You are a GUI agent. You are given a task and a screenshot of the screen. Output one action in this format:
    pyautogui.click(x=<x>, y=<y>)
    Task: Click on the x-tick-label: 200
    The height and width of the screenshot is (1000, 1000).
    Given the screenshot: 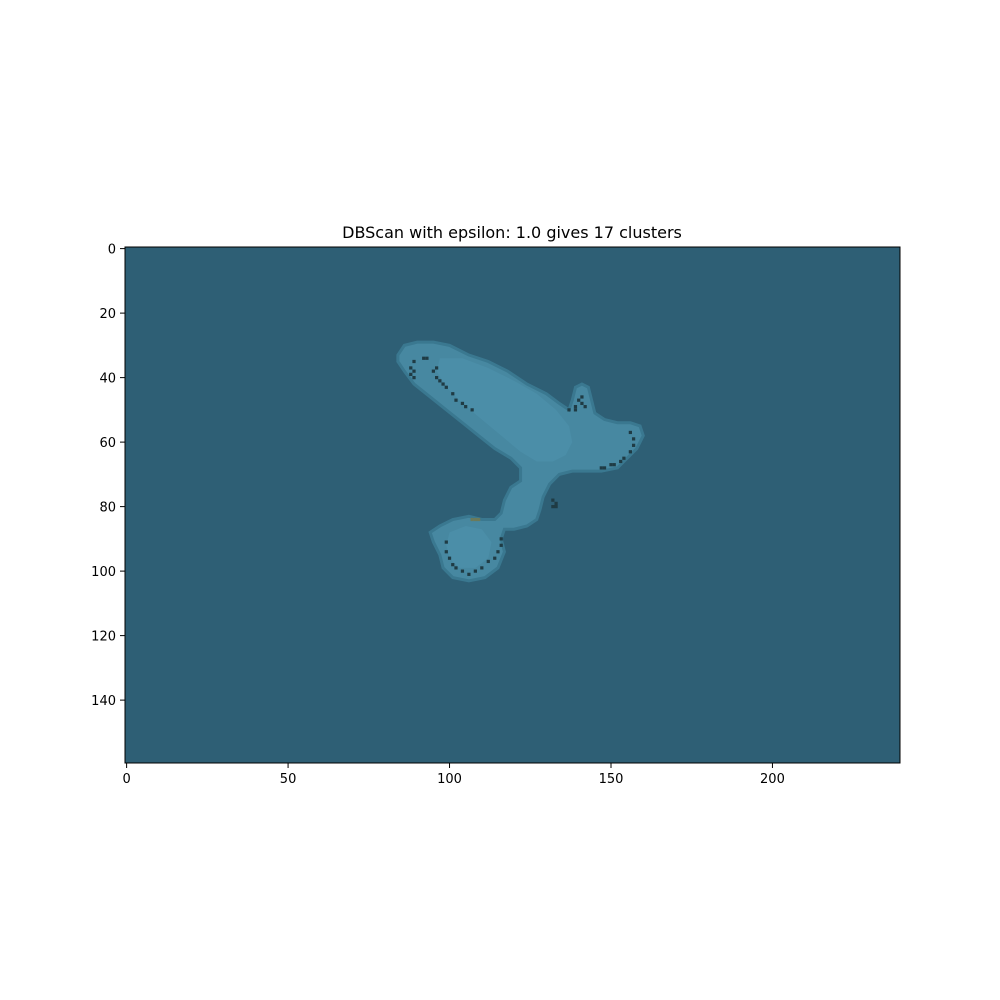 What is the action you would take?
    pyautogui.click(x=772, y=779)
    